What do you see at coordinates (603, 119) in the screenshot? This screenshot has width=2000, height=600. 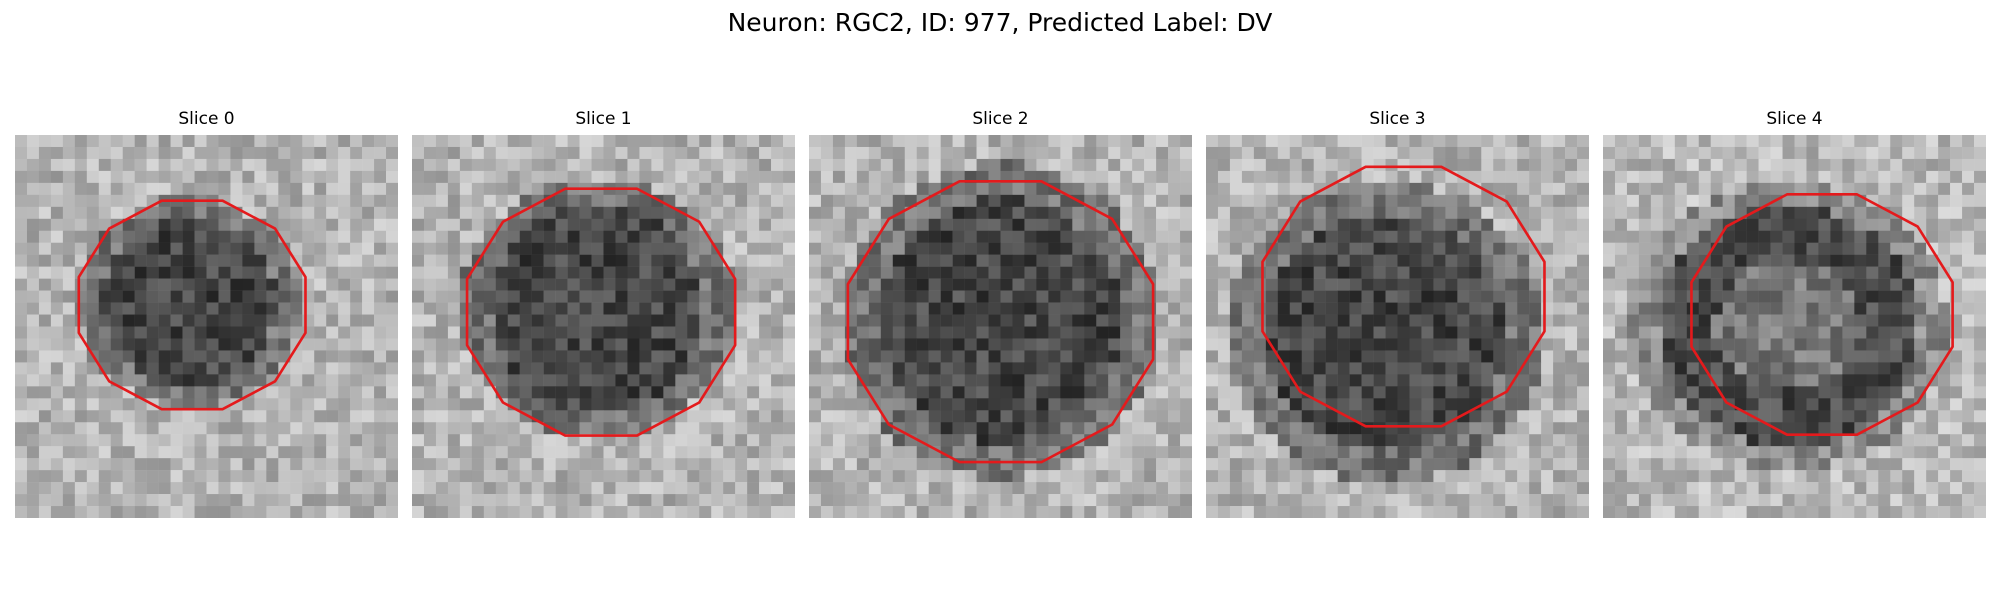 I see `slice-title-1: Slice 1` at bounding box center [603, 119].